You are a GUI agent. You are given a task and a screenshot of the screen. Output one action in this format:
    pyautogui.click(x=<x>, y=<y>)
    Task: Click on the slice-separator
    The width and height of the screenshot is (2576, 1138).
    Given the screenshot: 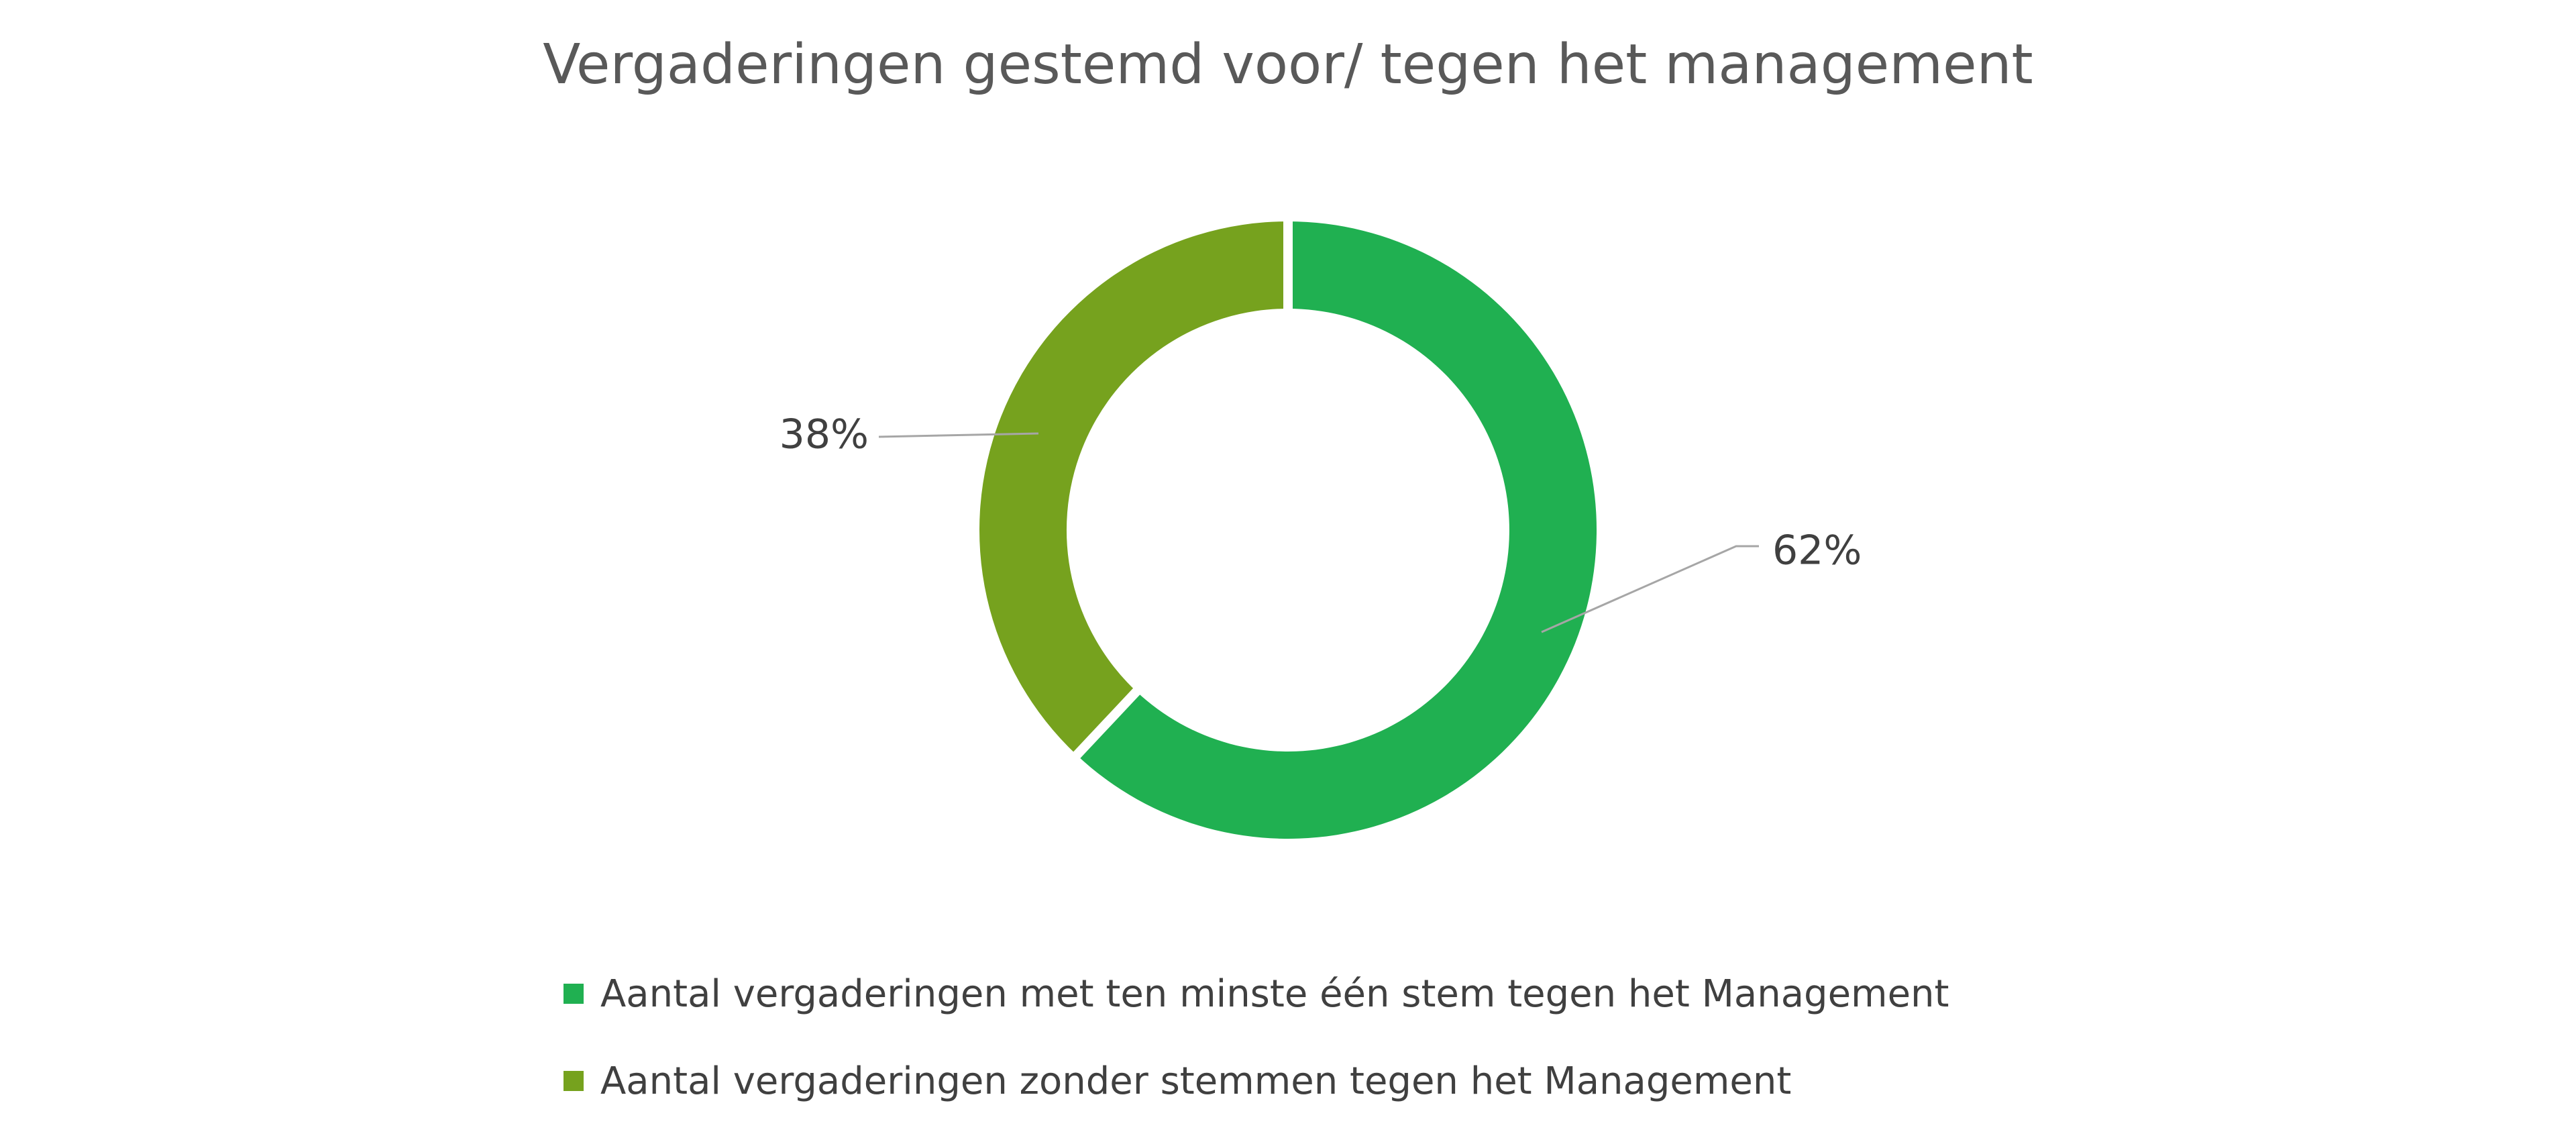 What is the action you would take?
    pyautogui.click(x=1106, y=723)
    